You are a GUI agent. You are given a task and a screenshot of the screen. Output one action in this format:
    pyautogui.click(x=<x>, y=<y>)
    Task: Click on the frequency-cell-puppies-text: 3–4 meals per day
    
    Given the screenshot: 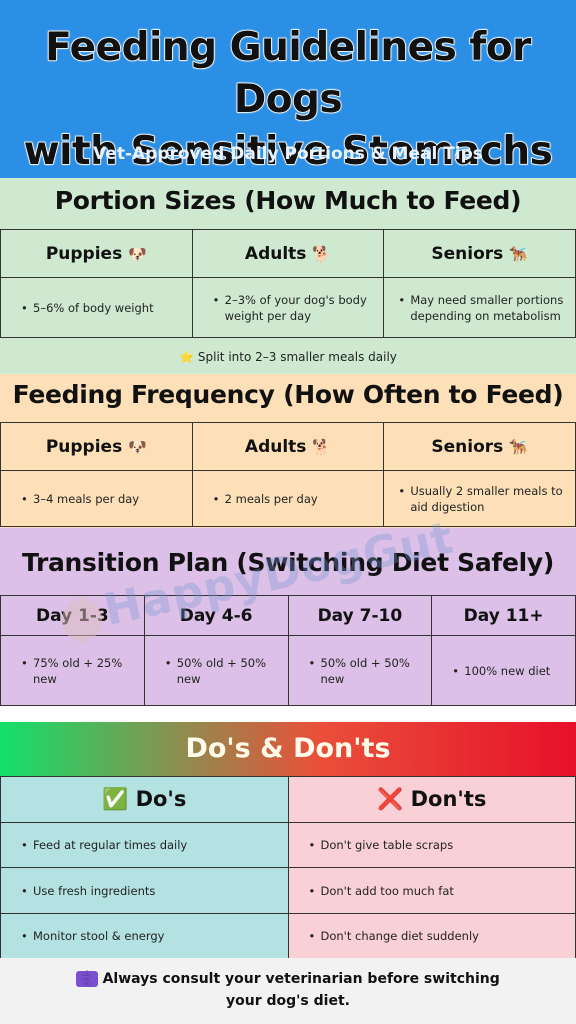 What is the action you would take?
    pyautogui.click(x=101, y=499)
    